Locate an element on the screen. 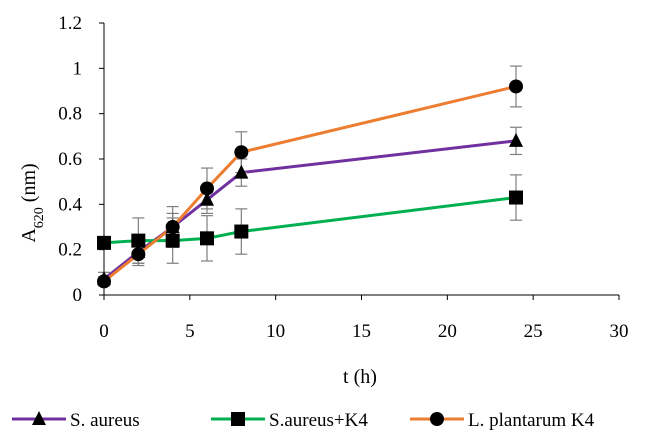  legend: S. aureus S.aureus+K4 L. plantarum K4 is located at coordinates (303, 420).